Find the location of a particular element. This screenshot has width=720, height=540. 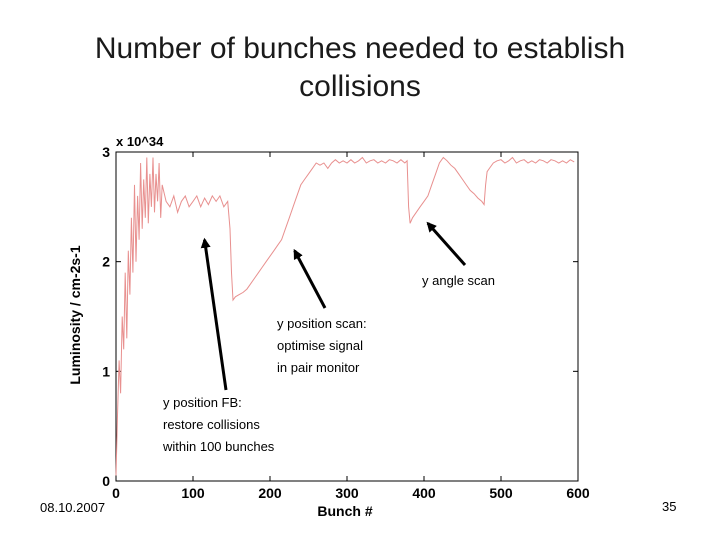

annotation-line: within 100 bunches is located at coordinates (219, 446).